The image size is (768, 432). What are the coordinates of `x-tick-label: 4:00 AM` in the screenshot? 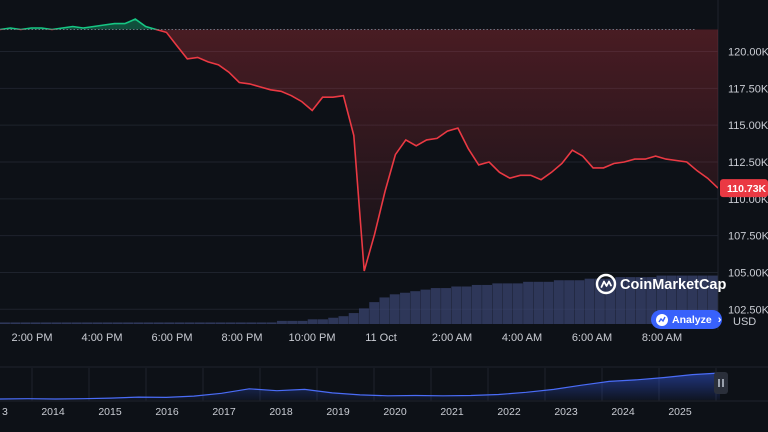 It's located at (522, 338).